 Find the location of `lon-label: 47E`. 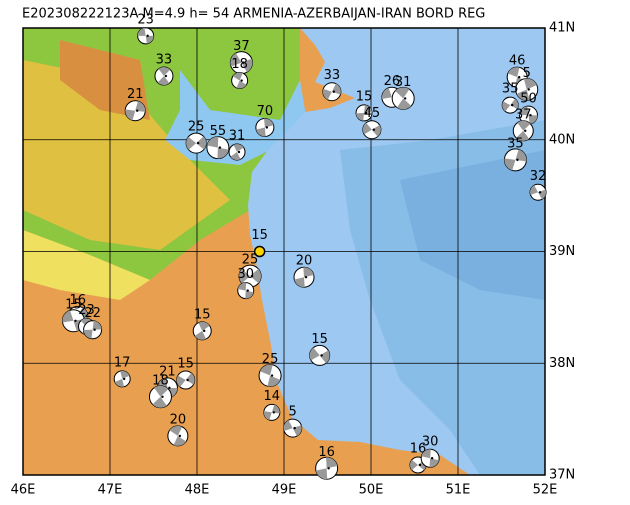

lon-label: 47E is located at coordinates (110, 490).